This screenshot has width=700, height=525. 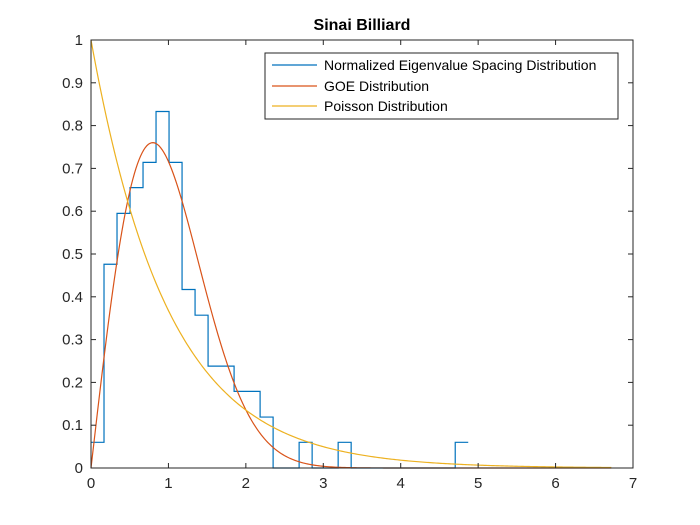 I want to click on x-tick-label: 6, so click(x=555, y=483).